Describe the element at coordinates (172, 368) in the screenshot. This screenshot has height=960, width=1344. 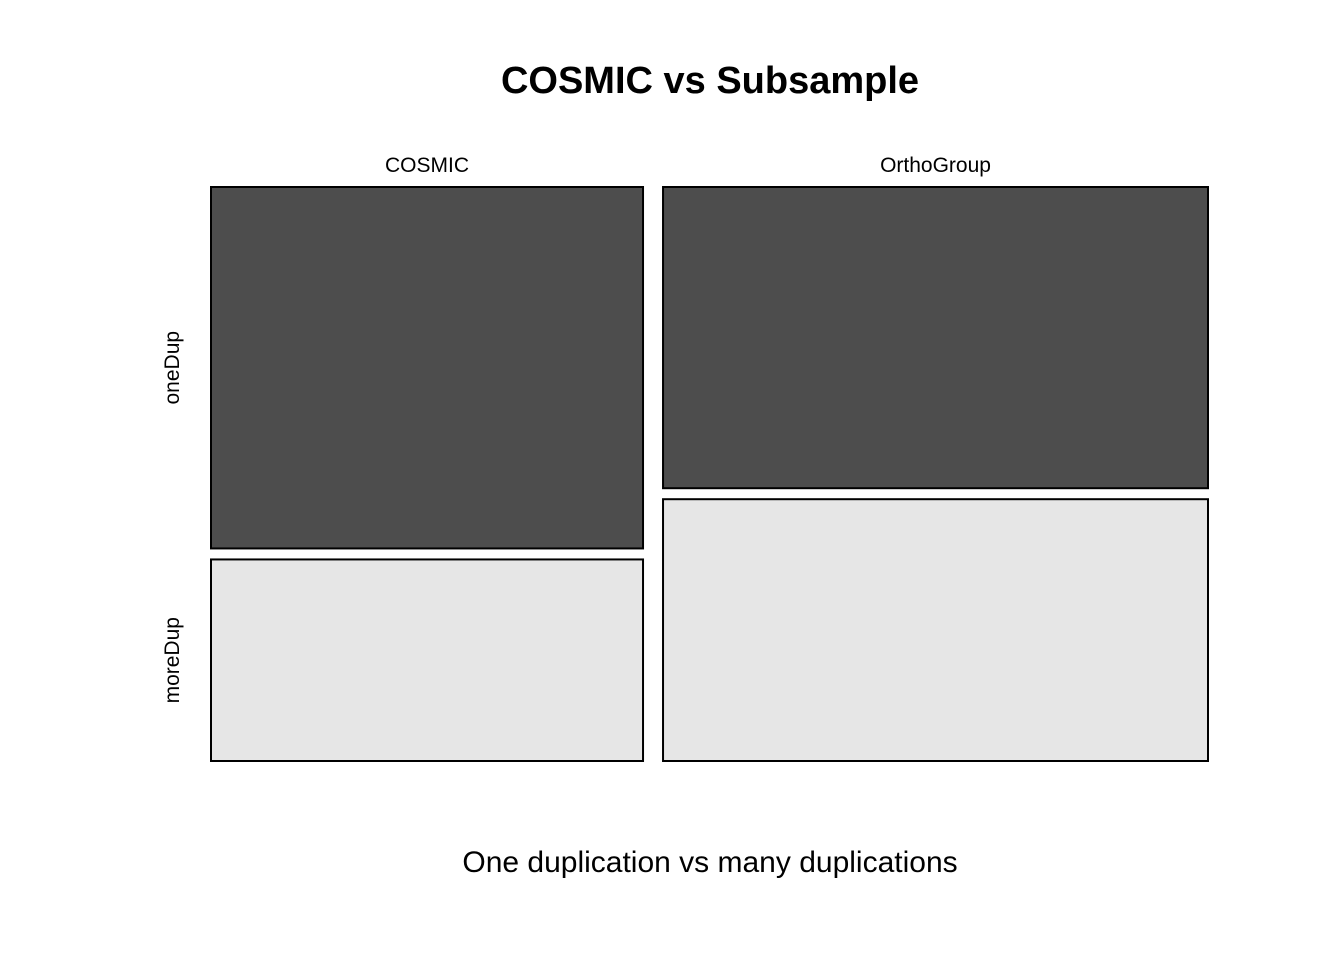
I see `row-label: oneDup` at that location.